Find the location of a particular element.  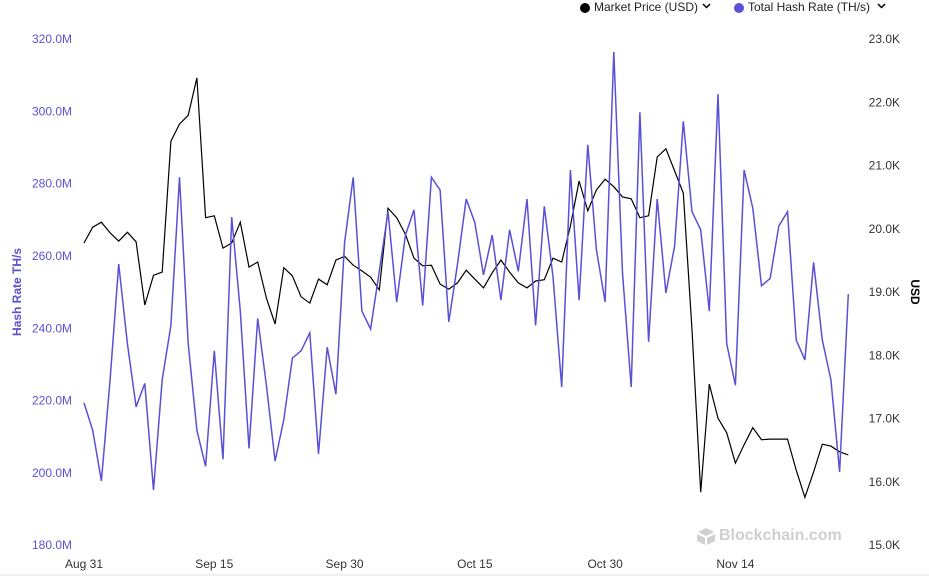

y-tick-label: 240.0M is located at coordinates (52, 328).